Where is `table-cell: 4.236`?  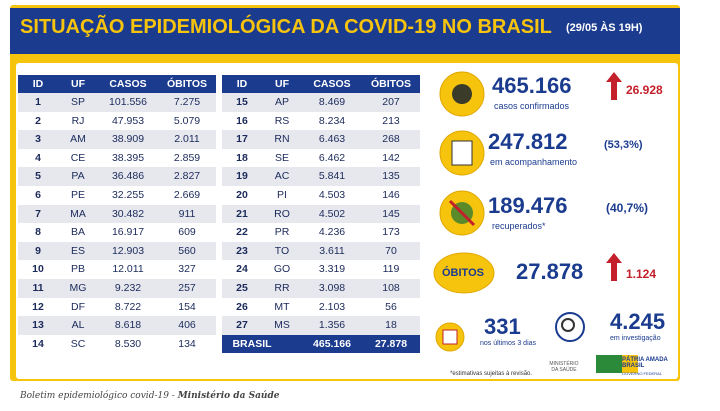 table-cell: 4.236 is located at coordinates (332, 232).